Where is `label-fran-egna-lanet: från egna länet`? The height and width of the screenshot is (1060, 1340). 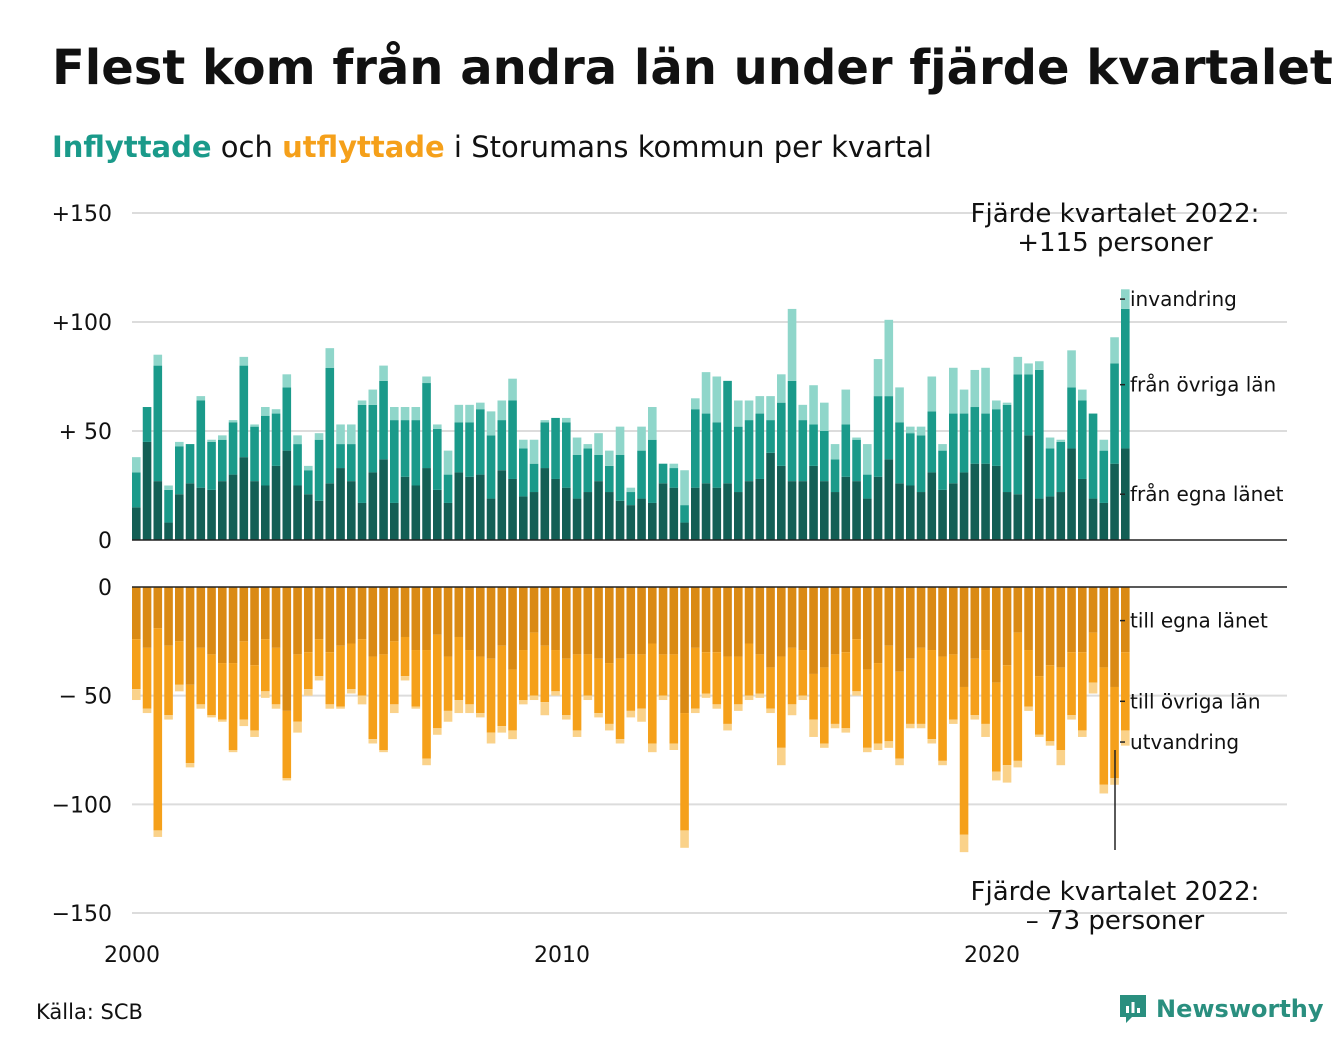 label-fran-egna-lanet: från egna länet is located at coordinates (1207, 494).